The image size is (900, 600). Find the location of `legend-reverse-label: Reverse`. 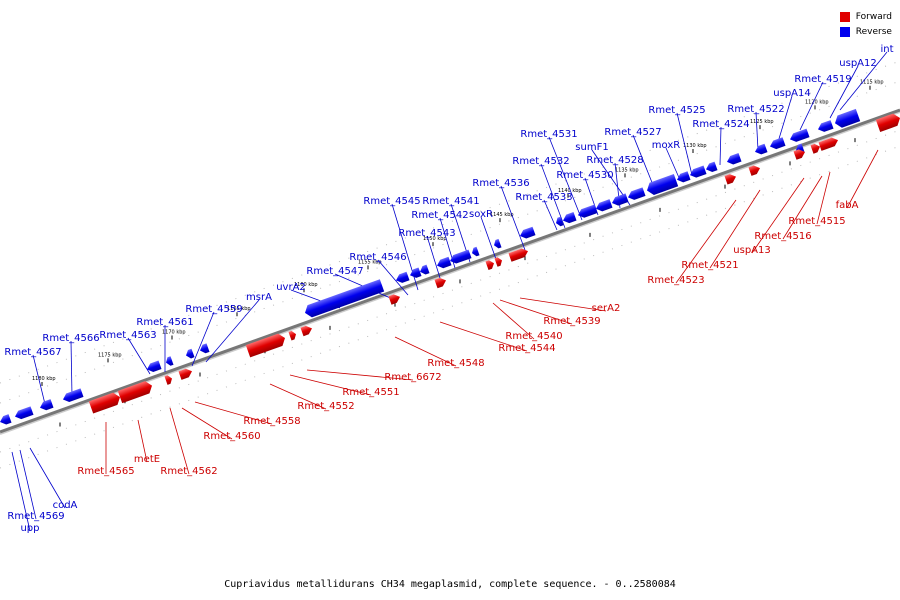

legend-reverse-label: Reverse is located at coordinates (873, 31).